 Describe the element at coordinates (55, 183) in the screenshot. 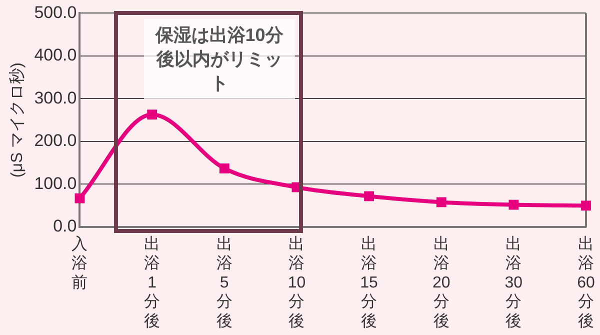

I see `y-tick-label: 100.0` at that location.